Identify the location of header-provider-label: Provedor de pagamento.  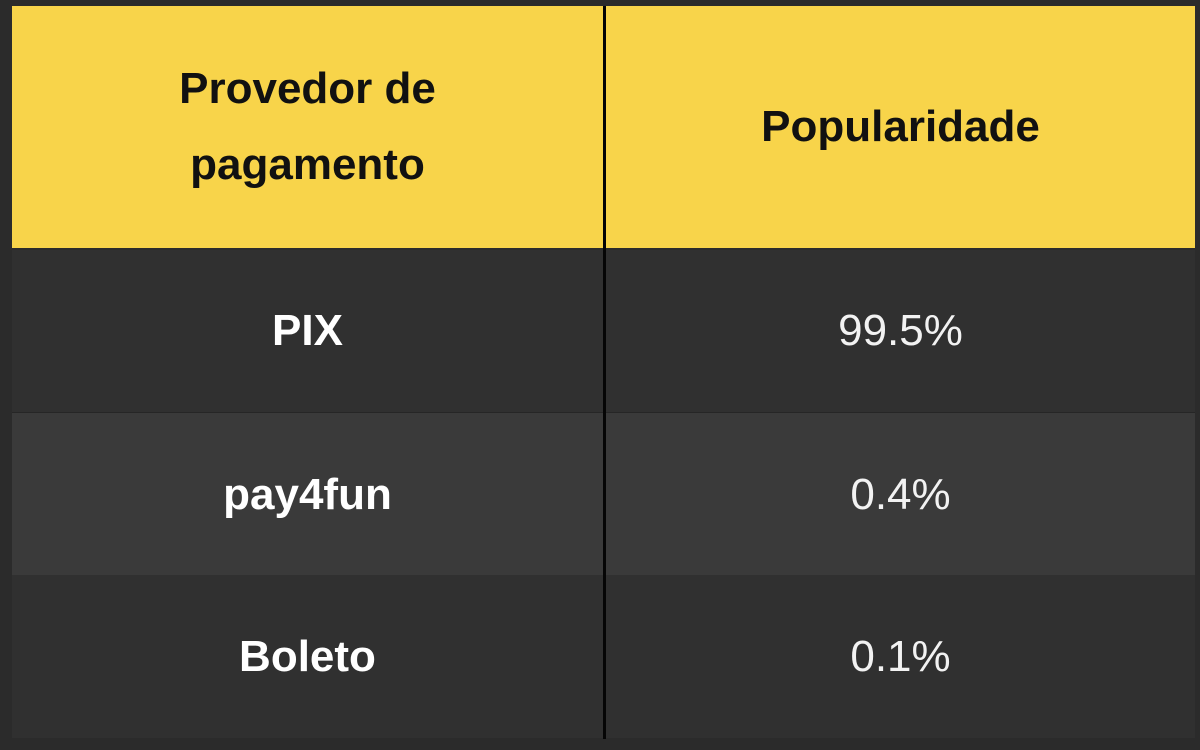
(307, 126).